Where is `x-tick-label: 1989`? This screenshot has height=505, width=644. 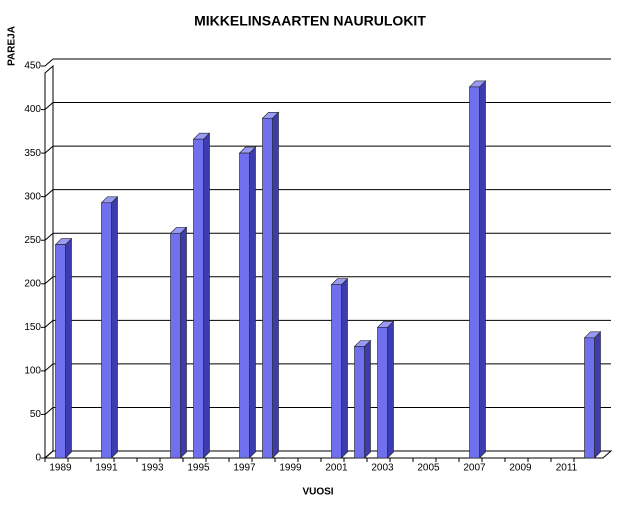 x-tick-label: 1989 is located at coordinates (60, 468).